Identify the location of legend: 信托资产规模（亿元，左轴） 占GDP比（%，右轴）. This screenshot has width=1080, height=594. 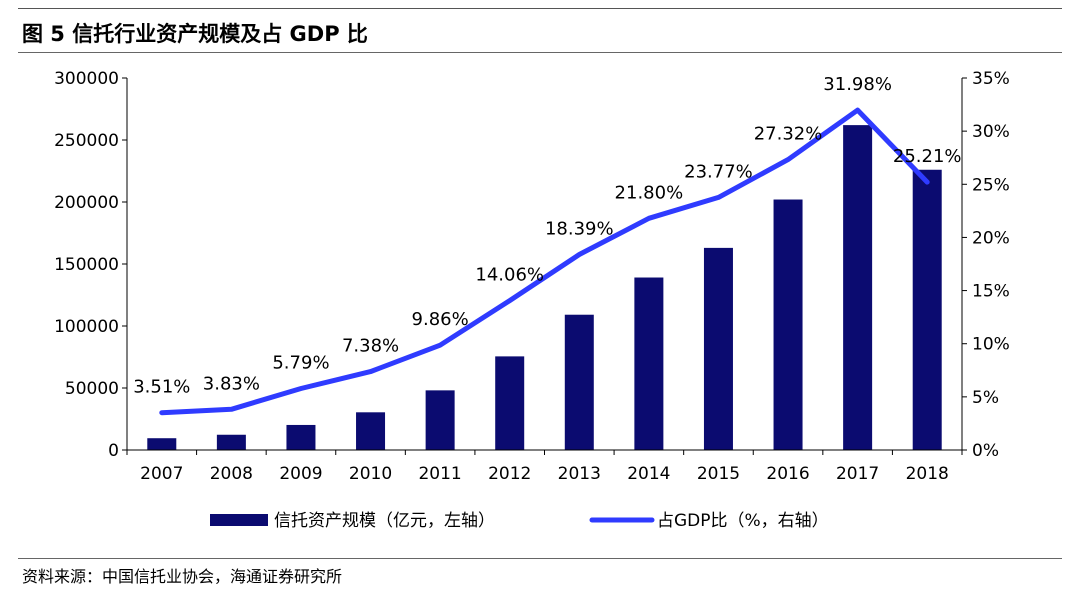
(519, 521).